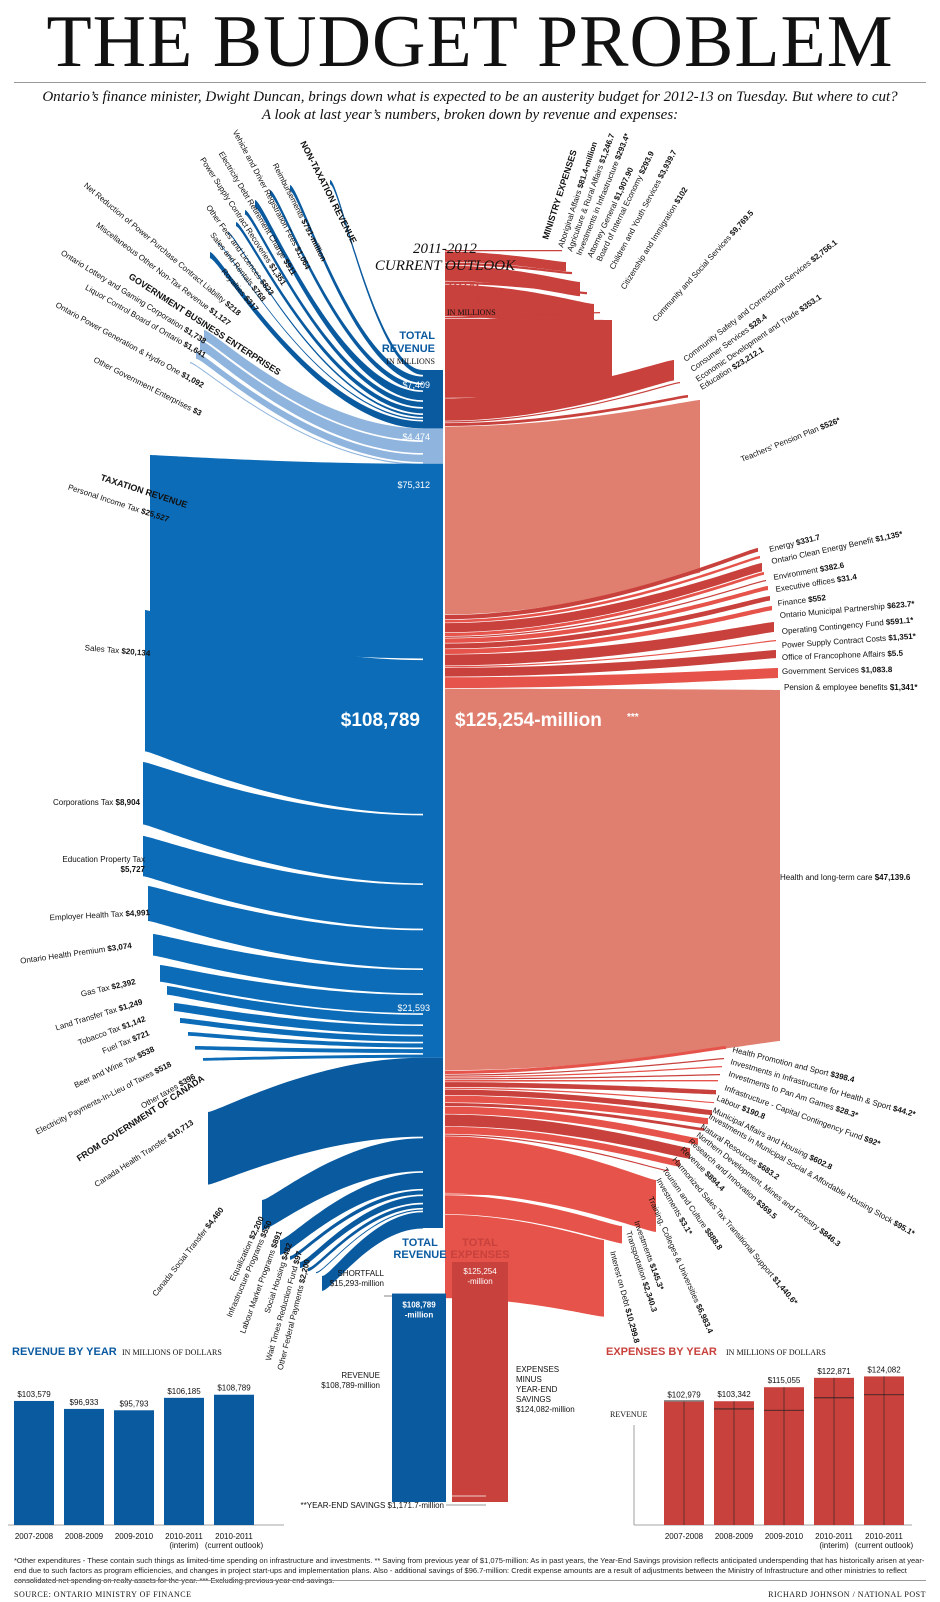 This screenshot has width=940, height=1602. Describe the element at coordinates (533, 1399) in the screenshot. I see `expenses-callout: SAVINGS` at that location.